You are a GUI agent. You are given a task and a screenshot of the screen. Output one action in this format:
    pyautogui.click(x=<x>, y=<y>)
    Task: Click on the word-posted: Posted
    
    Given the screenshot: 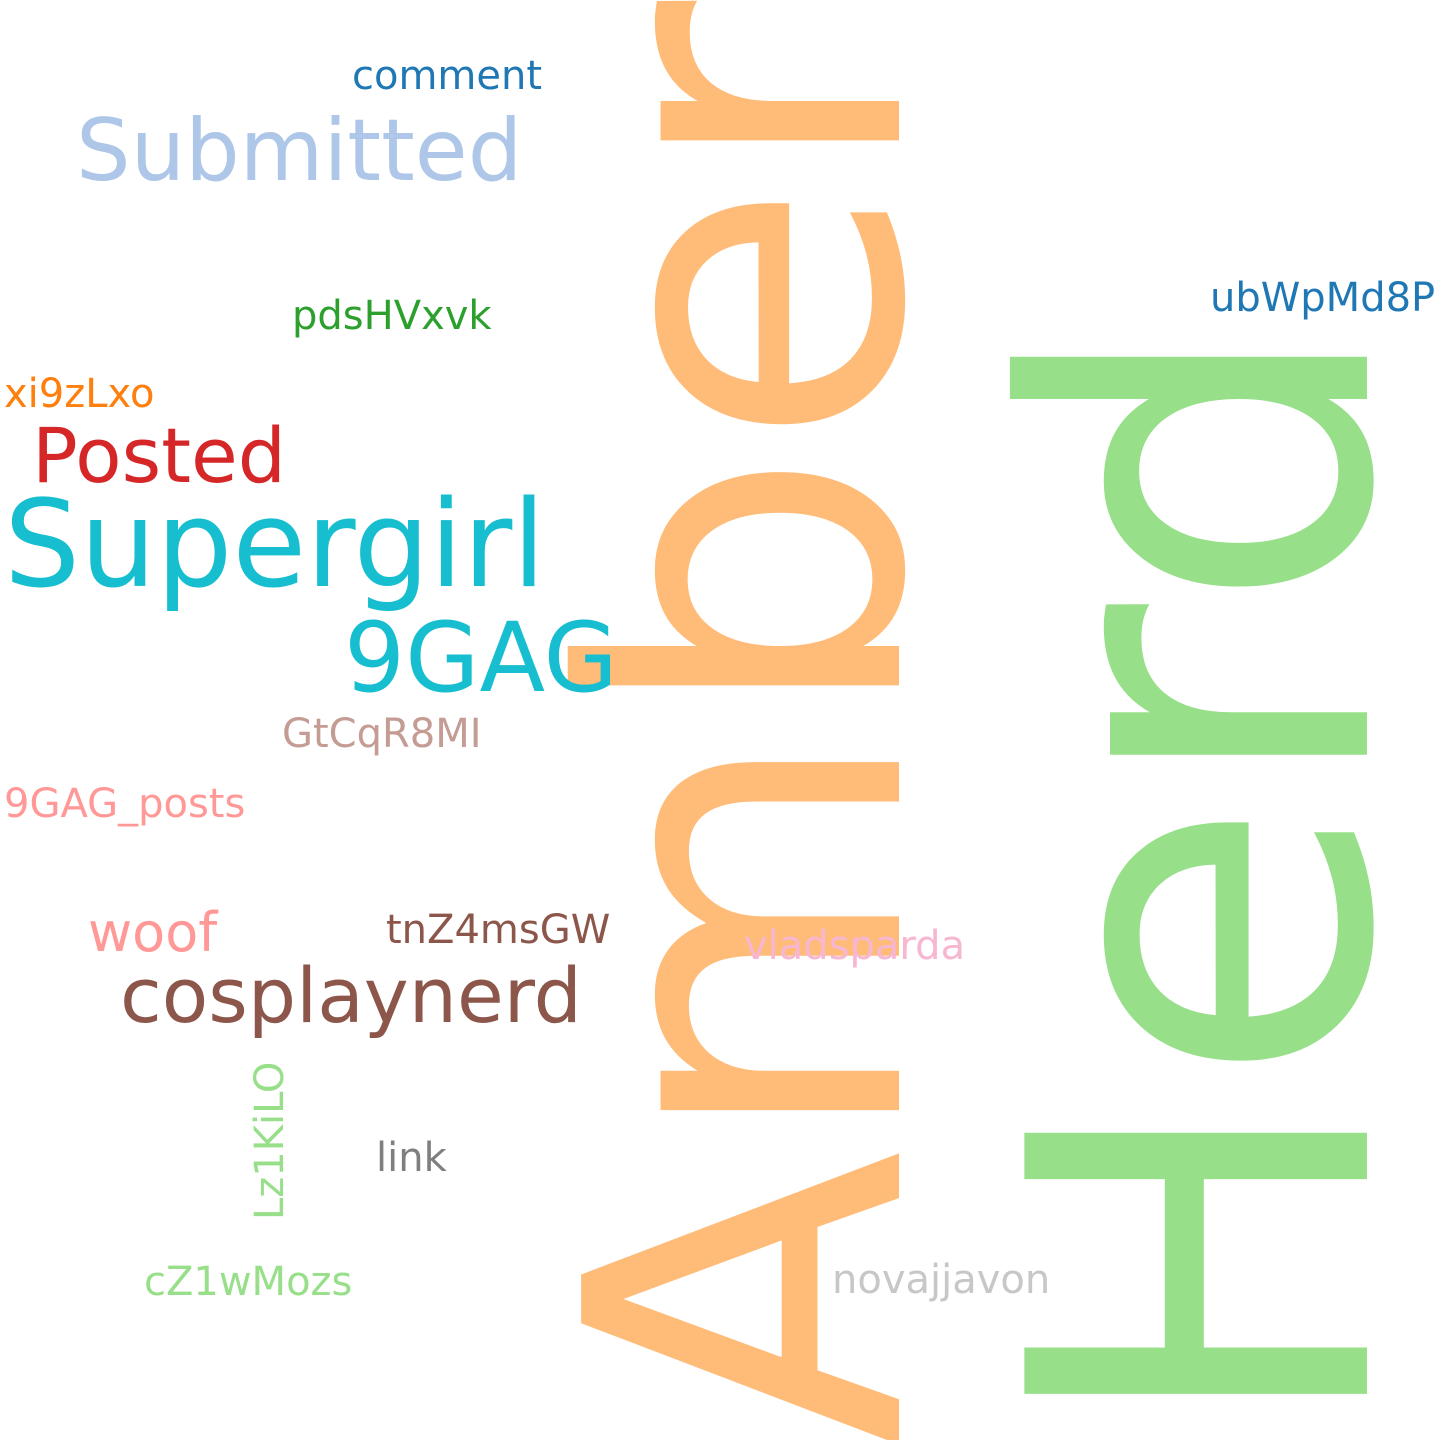 What is the action you would take?
    pyautogui.click(x=159, y=455)
    